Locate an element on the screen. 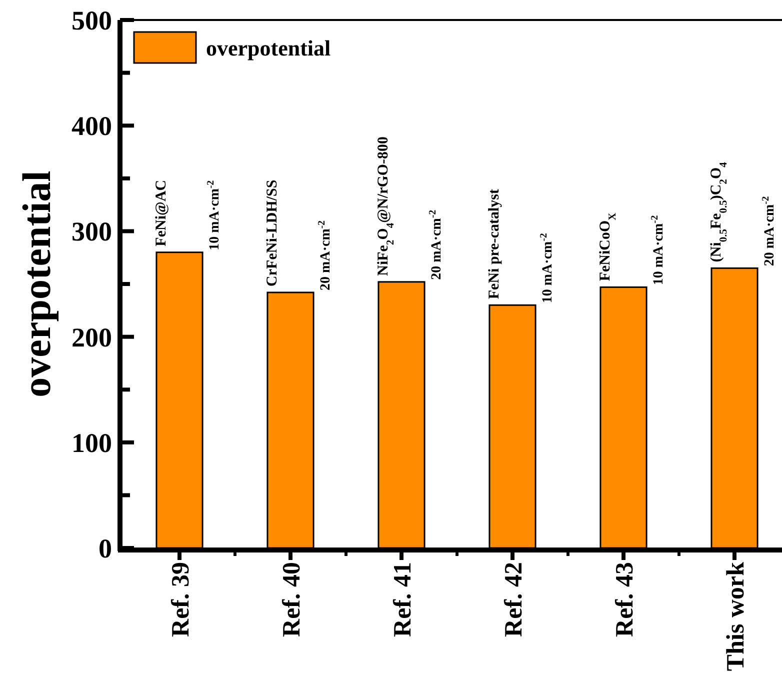  y-tick-label: 0 is located at coordinates (105, 548).